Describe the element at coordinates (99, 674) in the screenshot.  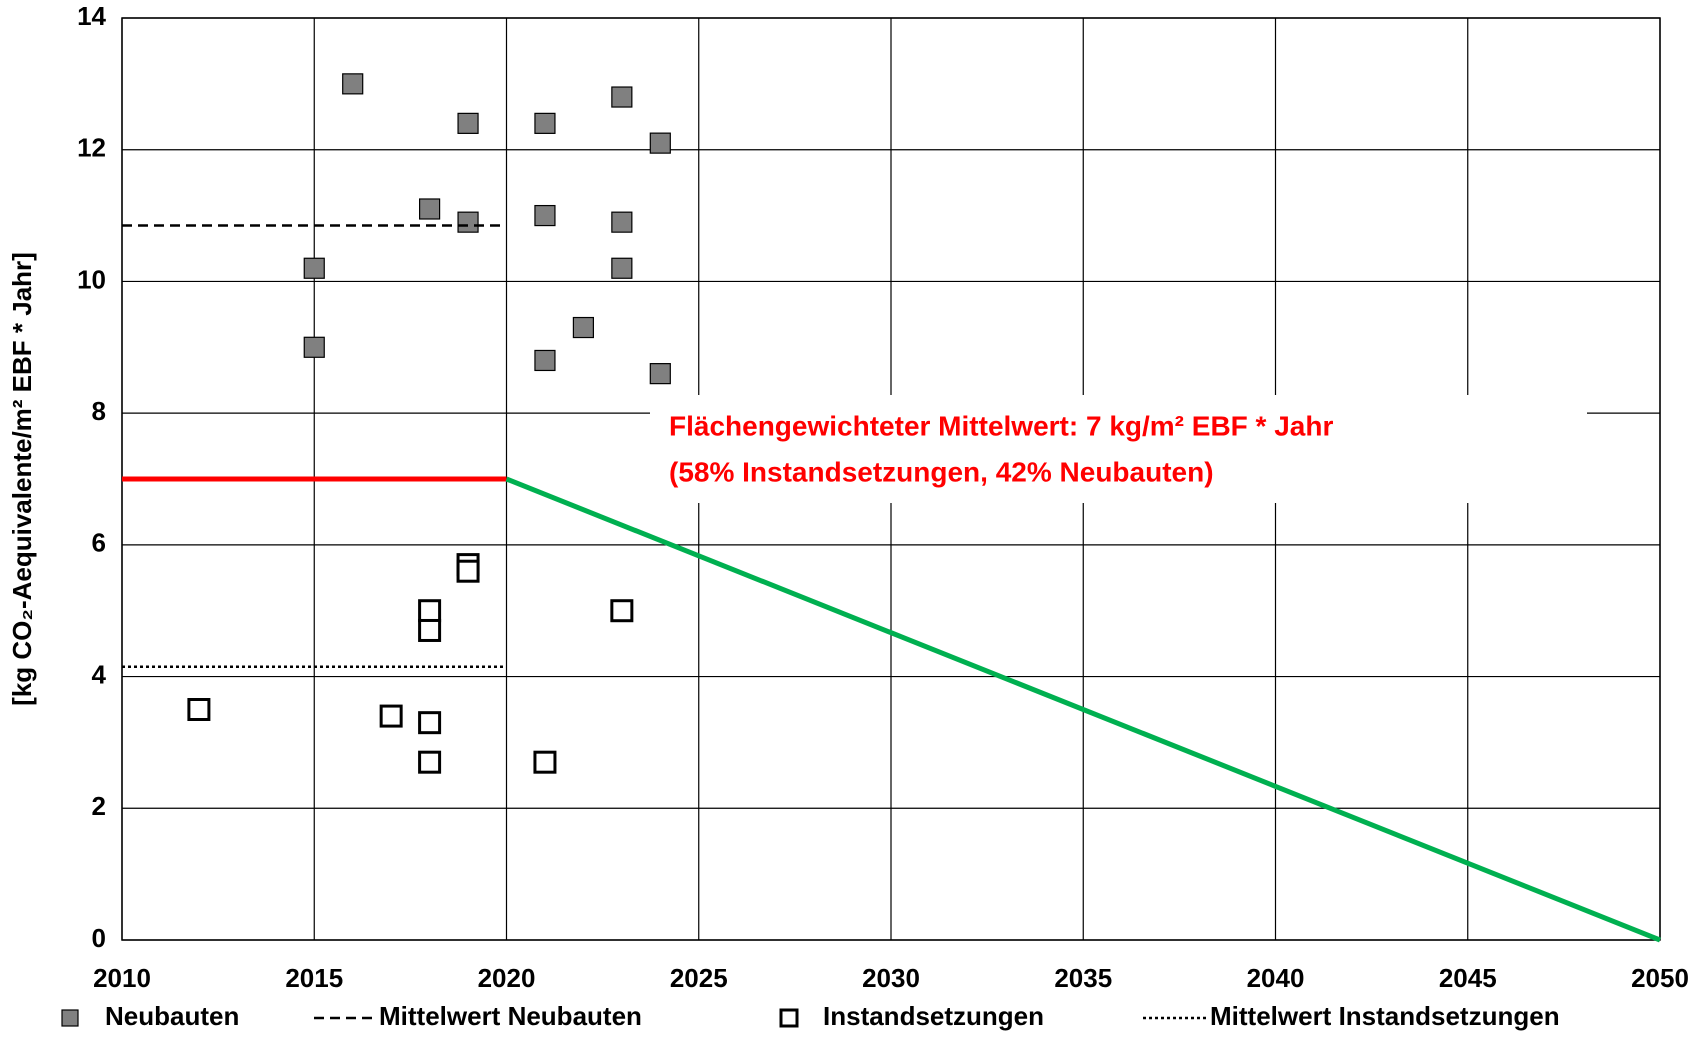
I see `y-tick-label: 4` at that location.